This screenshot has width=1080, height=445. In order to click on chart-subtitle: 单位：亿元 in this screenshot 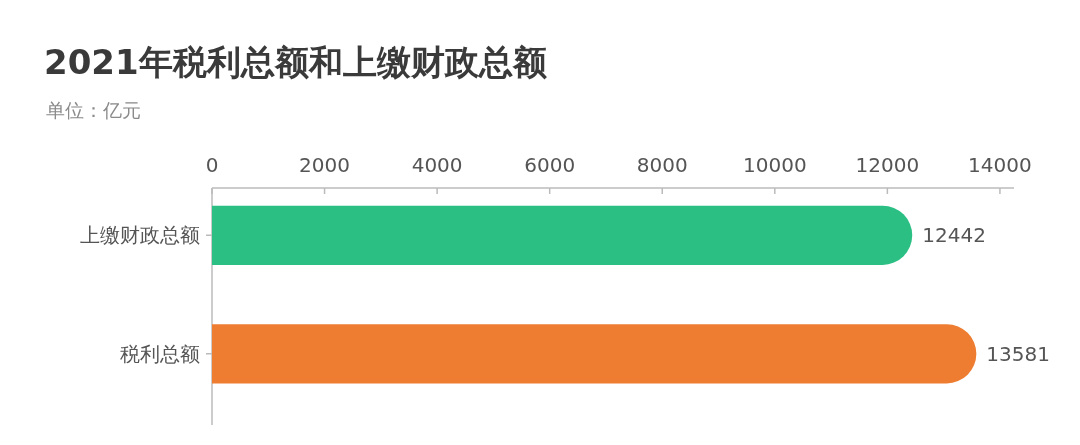, I will do `click(93, 110)`.